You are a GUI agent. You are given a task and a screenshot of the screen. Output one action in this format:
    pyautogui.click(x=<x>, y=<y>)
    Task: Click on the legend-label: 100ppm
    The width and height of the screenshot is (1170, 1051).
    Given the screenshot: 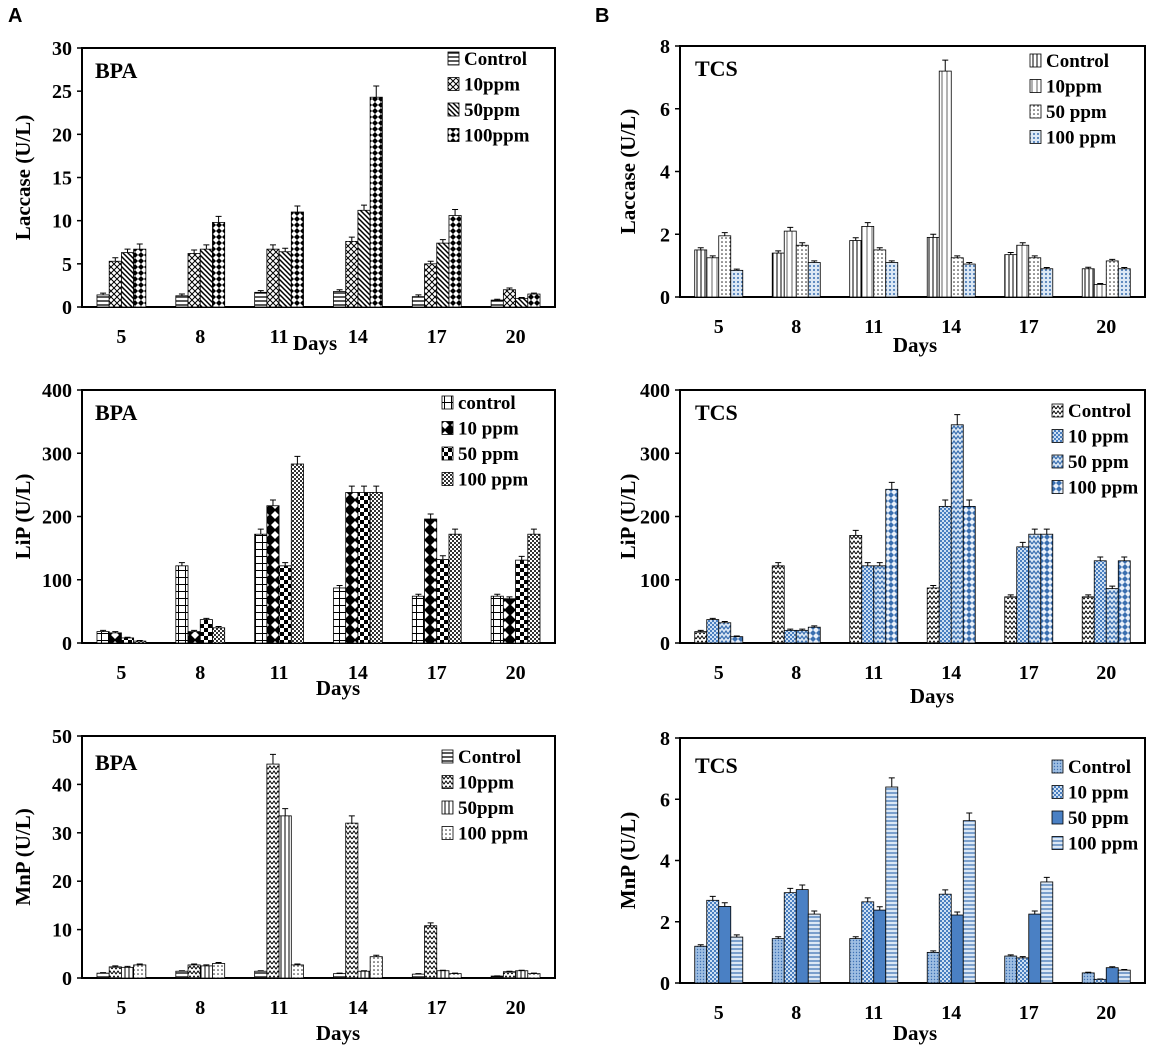 What is the action you would take?
    pyautogui.click(x=497, y=136)
    